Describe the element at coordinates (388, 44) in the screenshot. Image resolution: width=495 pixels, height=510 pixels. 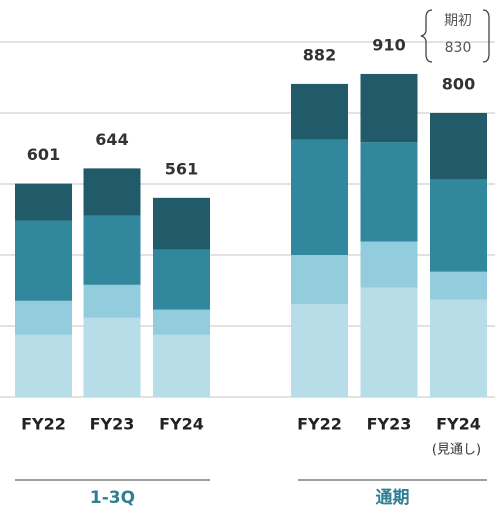
I see `total-label: 910` at that location.